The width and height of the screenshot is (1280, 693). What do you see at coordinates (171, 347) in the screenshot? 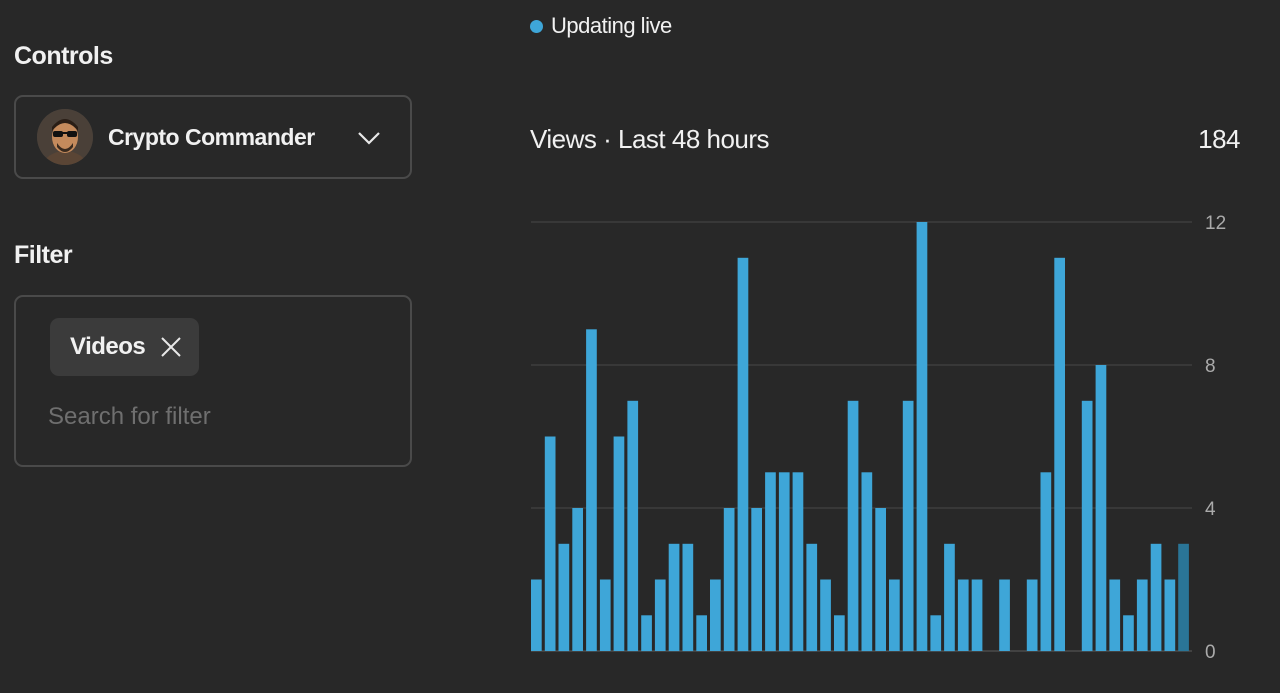
I see `close-icon` at bounding box center [171, 347].